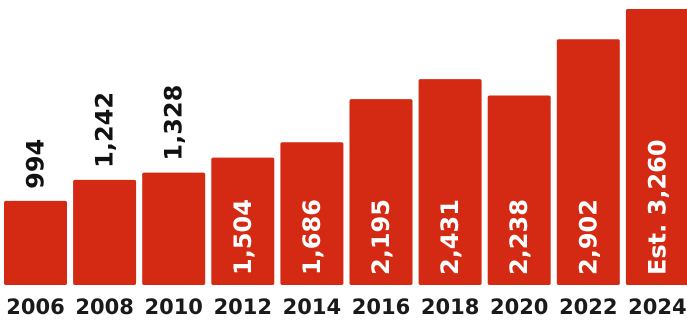 The width and height of the screenshot is (687, 322). I want to click on x-tick-2010: 2010, so click(173, 307).